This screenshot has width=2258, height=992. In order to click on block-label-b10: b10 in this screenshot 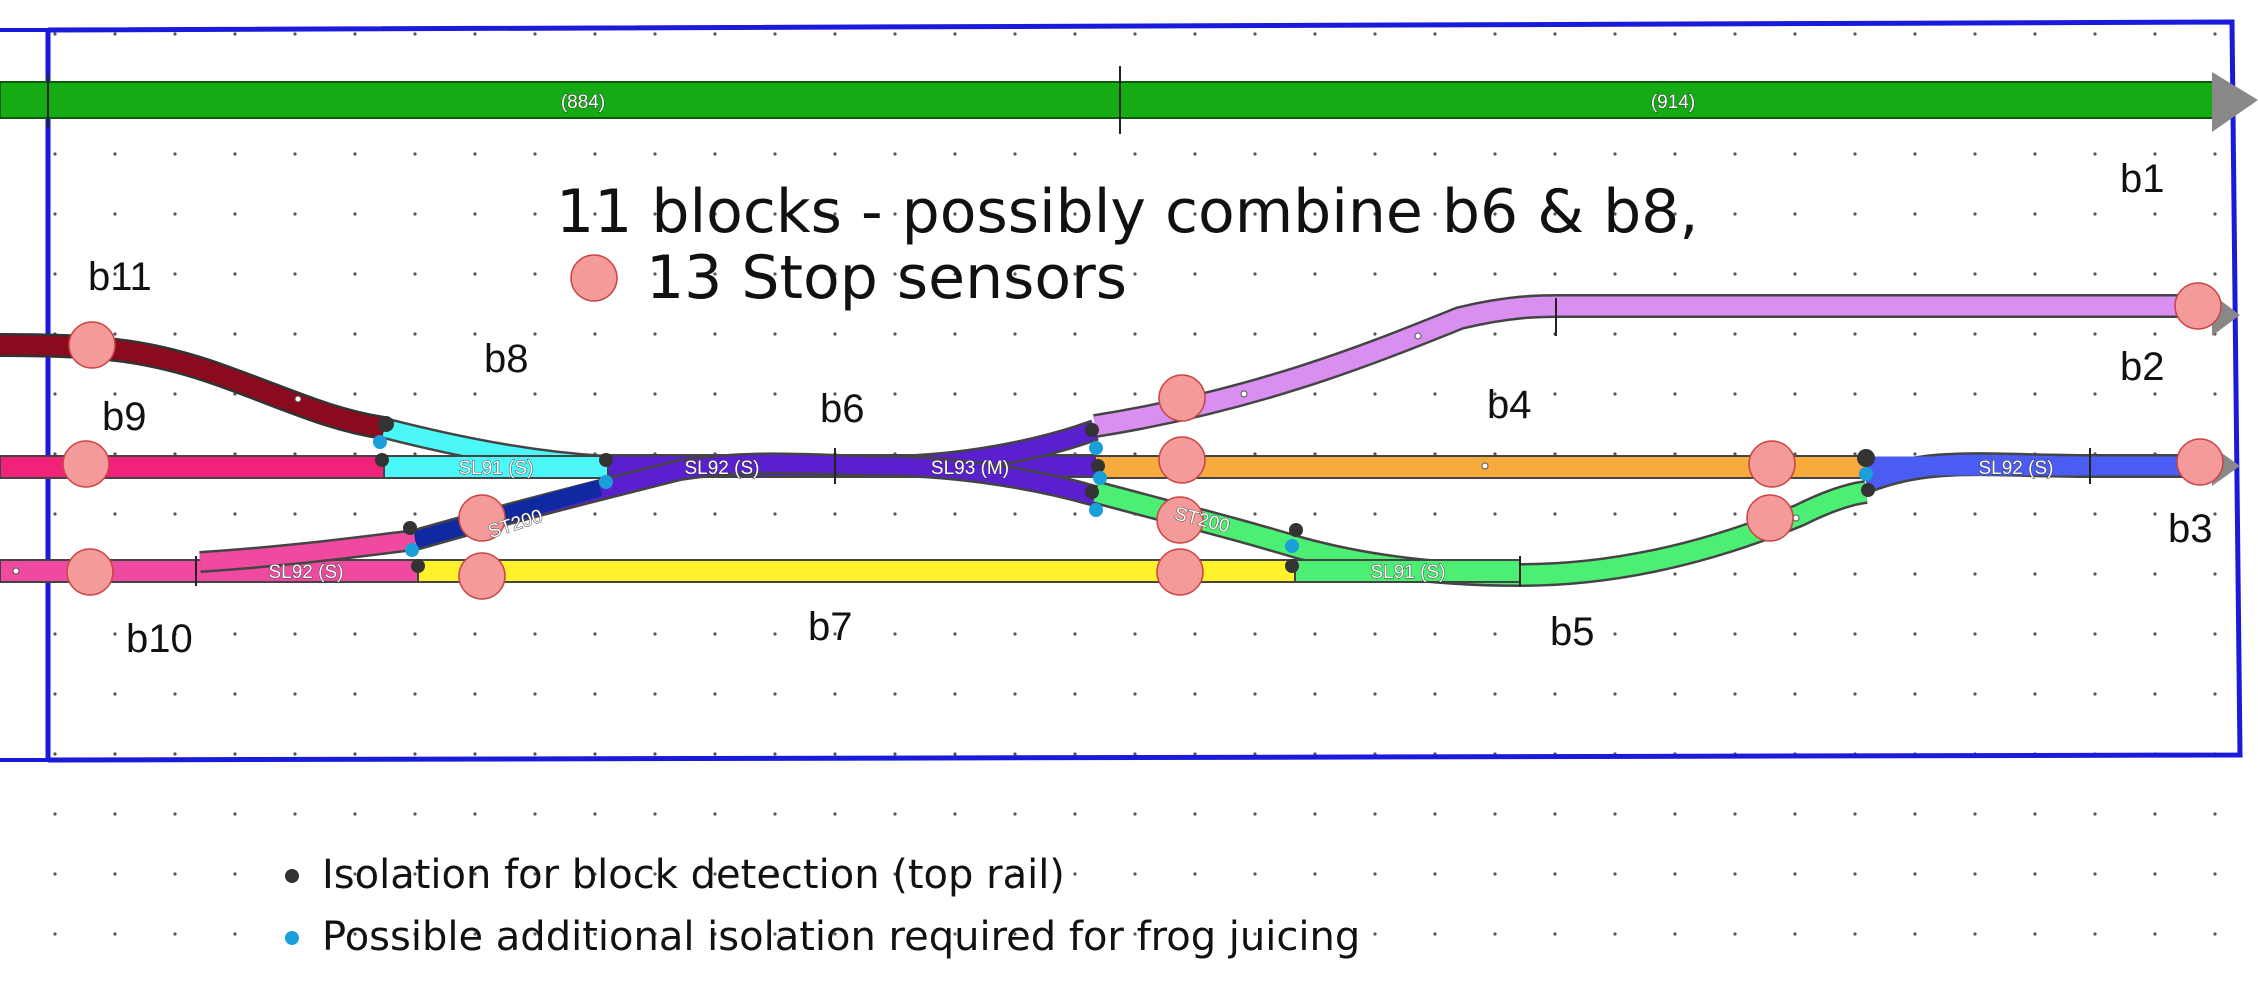, I will do `click(159, 639)`.